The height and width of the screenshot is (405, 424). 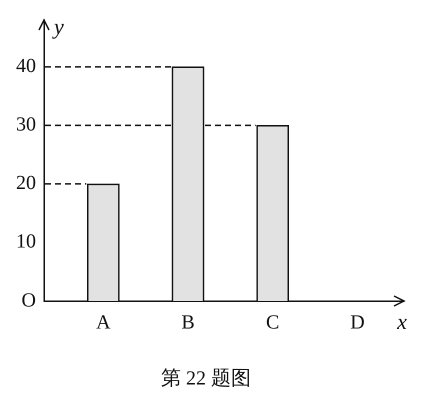 What do you see at coordinates (26, 183) in the screenshot?
I see `y-tick-label: 20` at bounding box center [26, 183].